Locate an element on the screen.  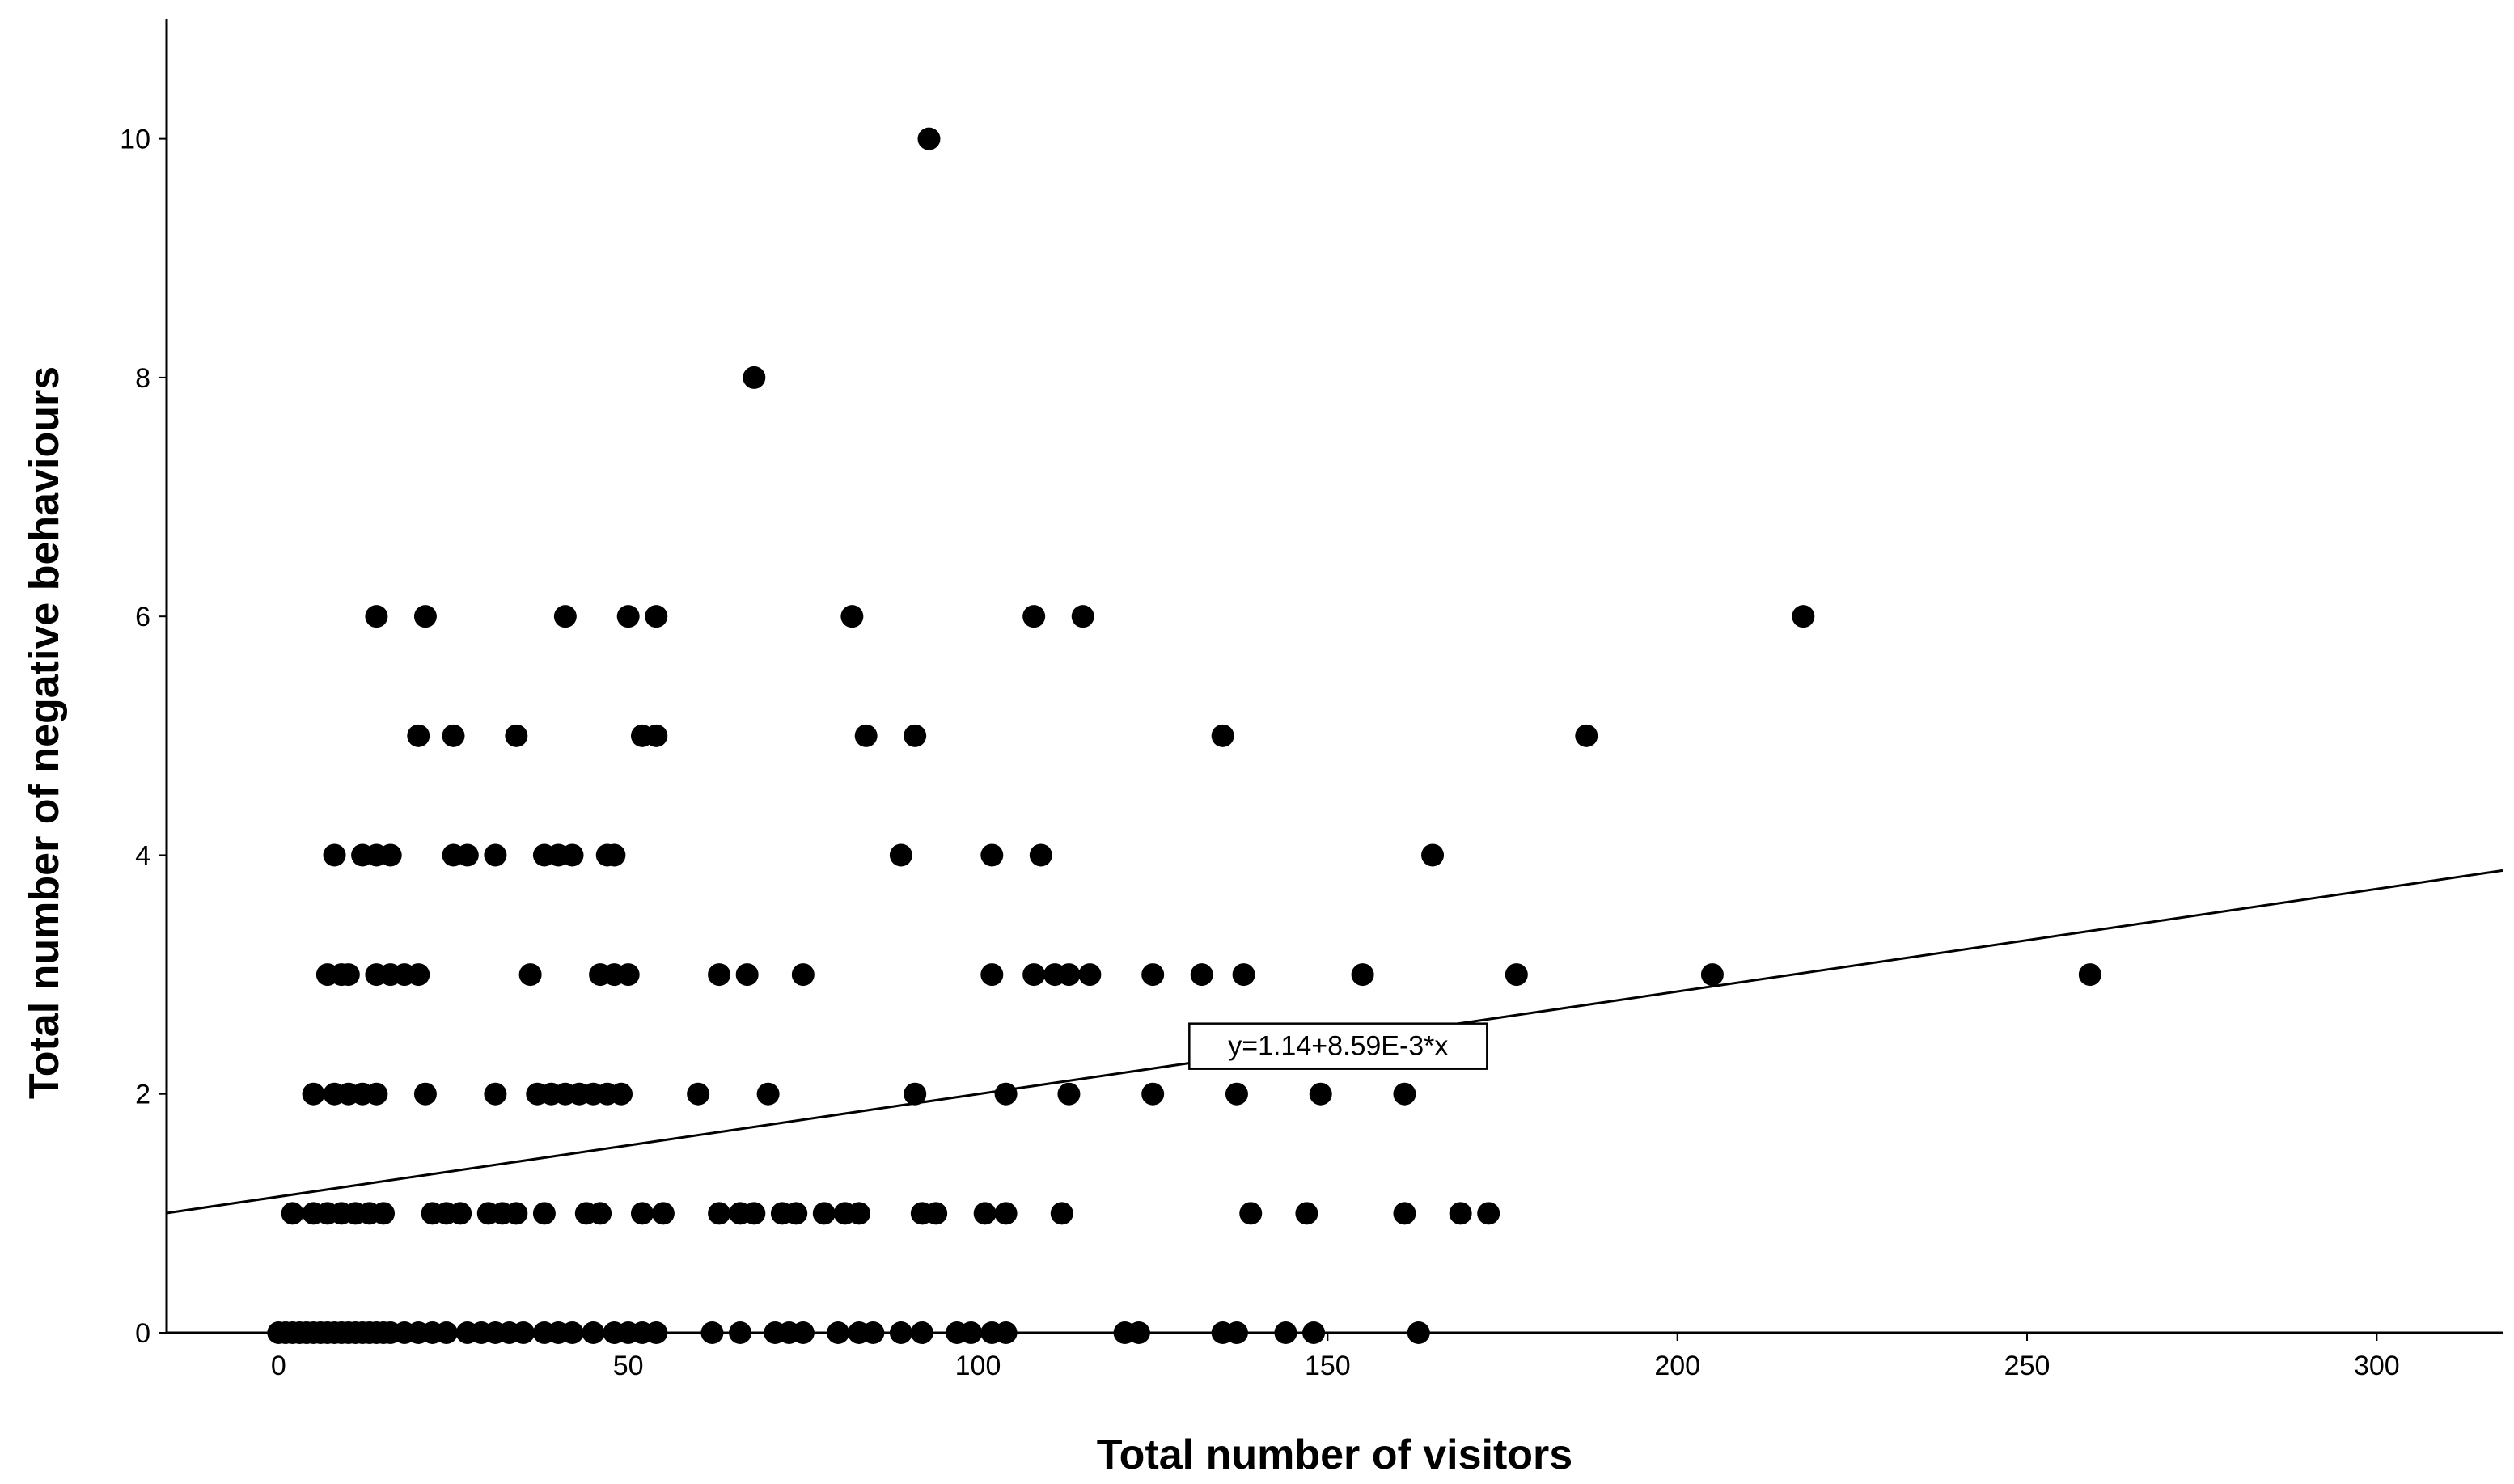
x-tick-label: 300 is located at coordinates (2377, 1366).